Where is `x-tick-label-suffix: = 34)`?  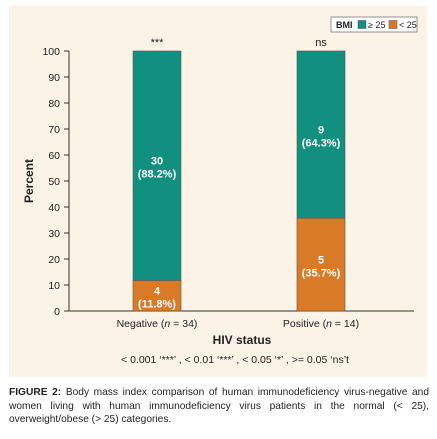 x-tick-label-suffix: = 34) is located at coordinates (183, 324).